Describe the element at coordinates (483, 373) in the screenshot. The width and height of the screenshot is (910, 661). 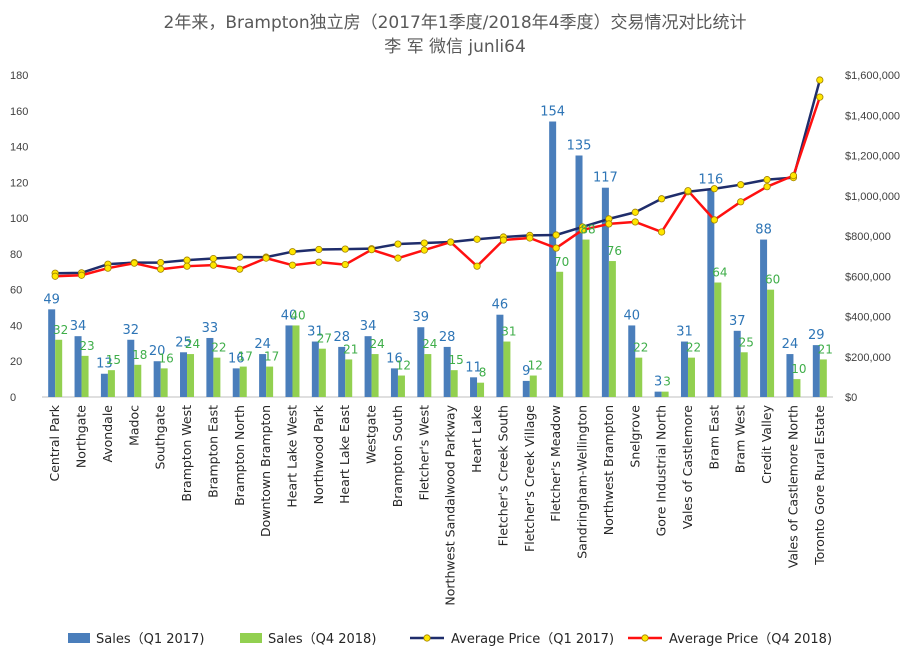
I see `data-label-sales-q4-2018: 8` at that location.